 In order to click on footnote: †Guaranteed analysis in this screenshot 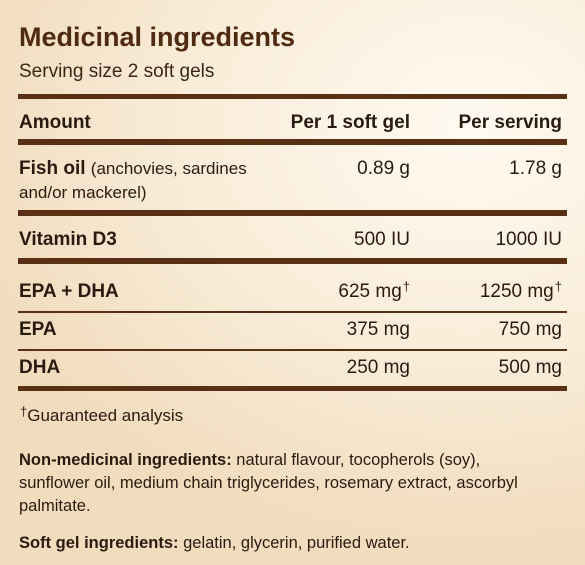, I will do `click(101, 415)`.